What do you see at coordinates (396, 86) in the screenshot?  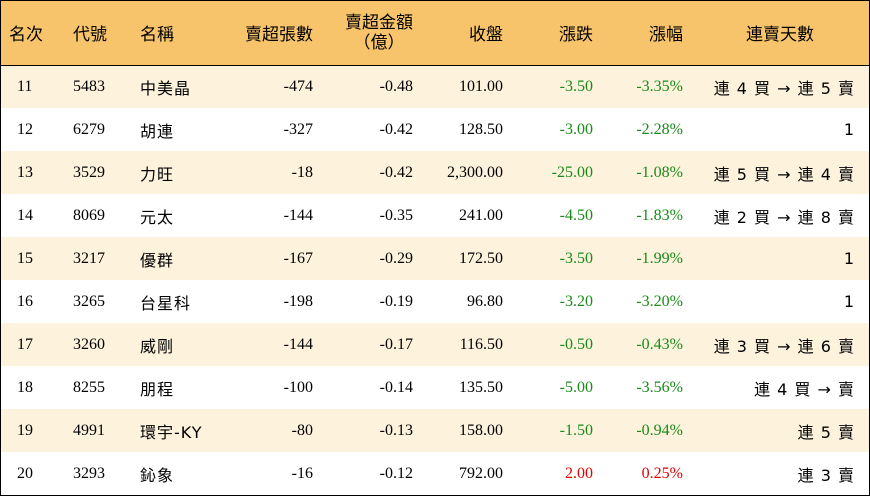 I see `cell-net-sell-amount: -0.48` at bounding box center [396, 86].